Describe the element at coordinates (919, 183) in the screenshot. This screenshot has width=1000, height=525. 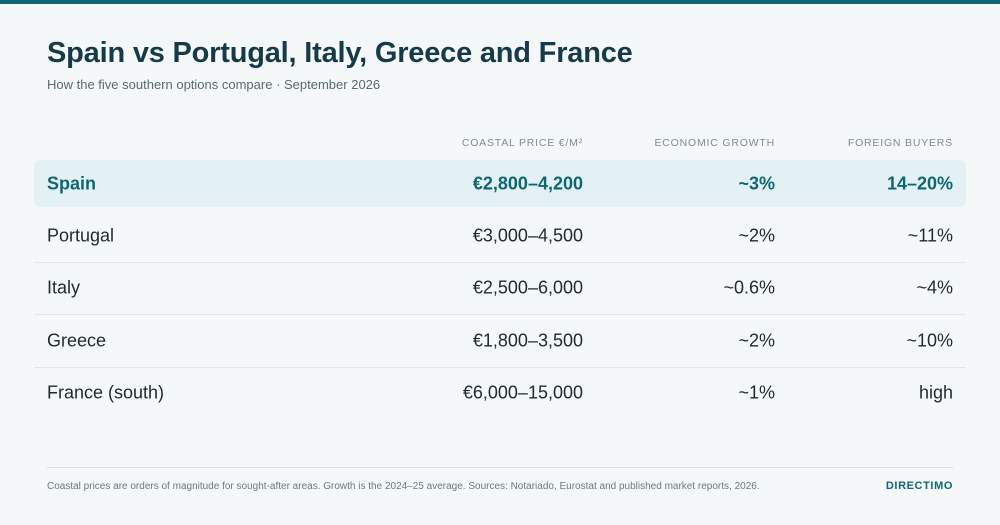
I see `buyers-cell: 14–20%` at that location.